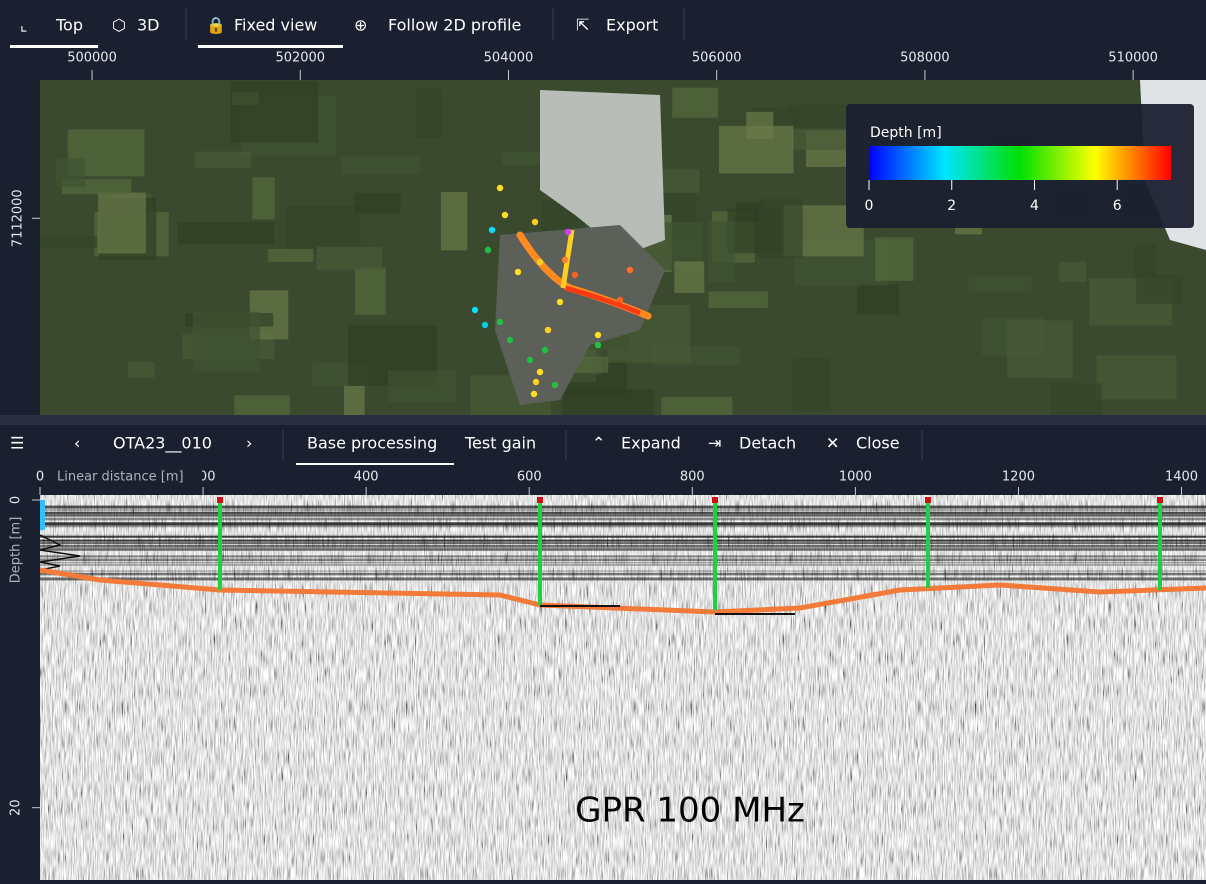  What do you see at coordinates (92, 58) in the screenshot?
I see `map-x-tick-label: 500000` at bounding box center [92, 58].